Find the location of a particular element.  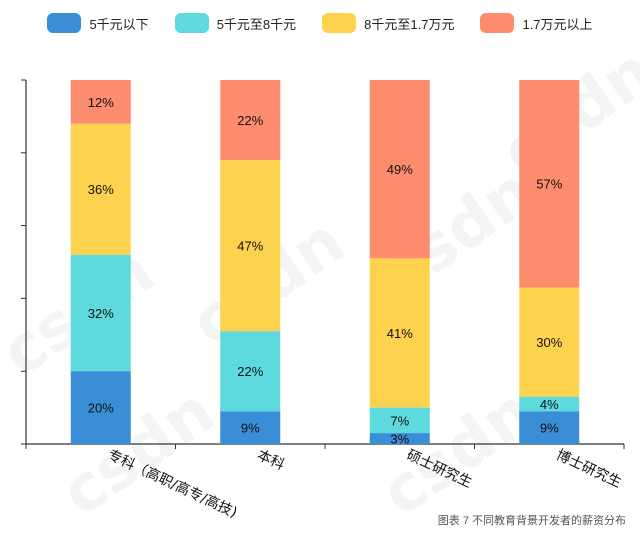

data-label: 49% is located at coordinates (400, 169).